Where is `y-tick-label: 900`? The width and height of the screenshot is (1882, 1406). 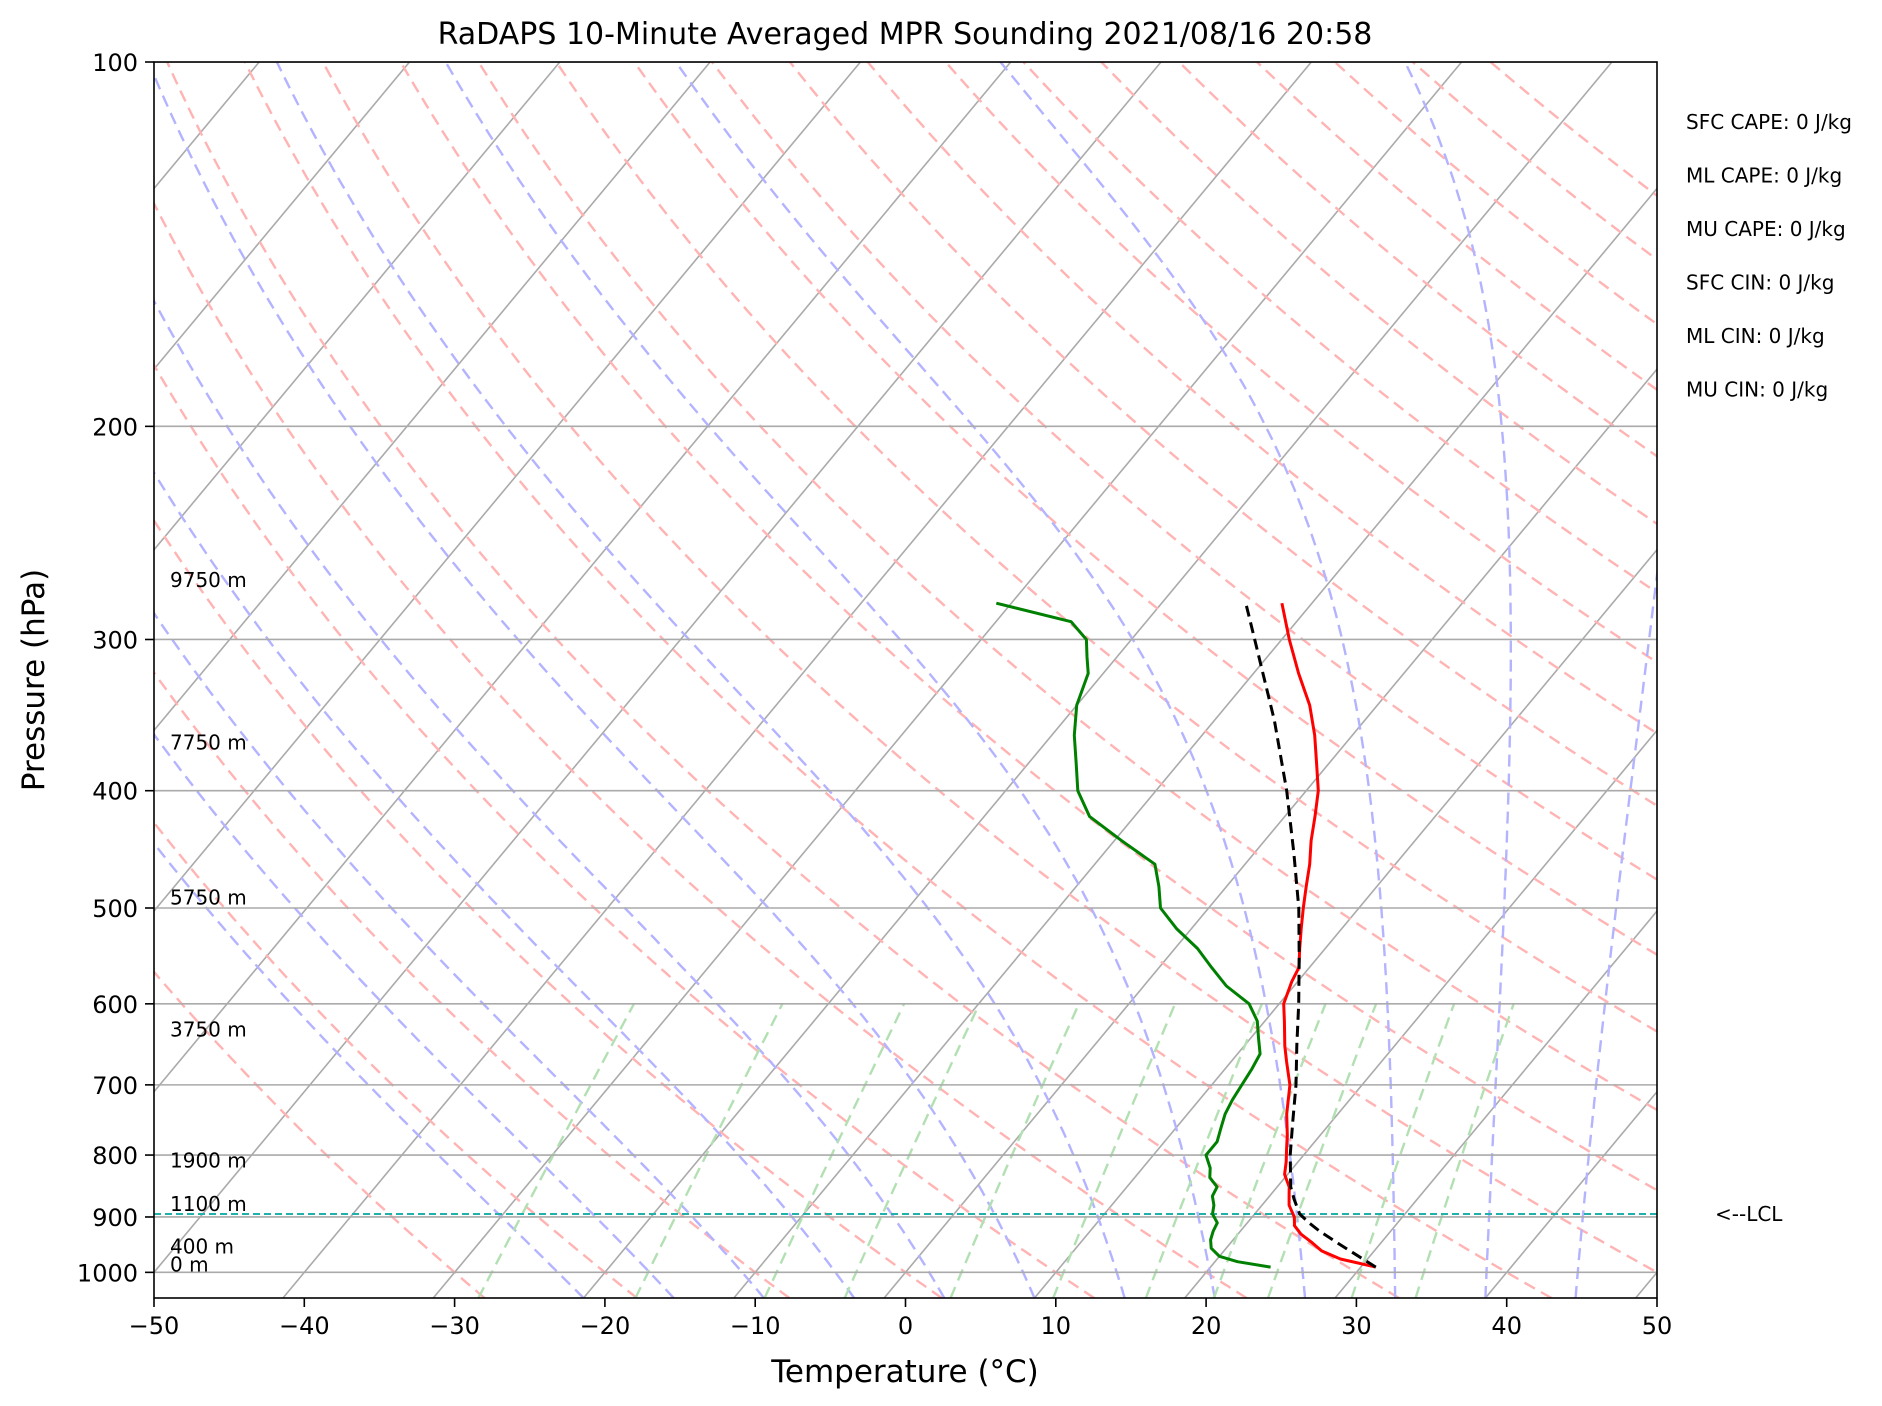 y-tick-label: 900 is located at coordinates (115, 1218).